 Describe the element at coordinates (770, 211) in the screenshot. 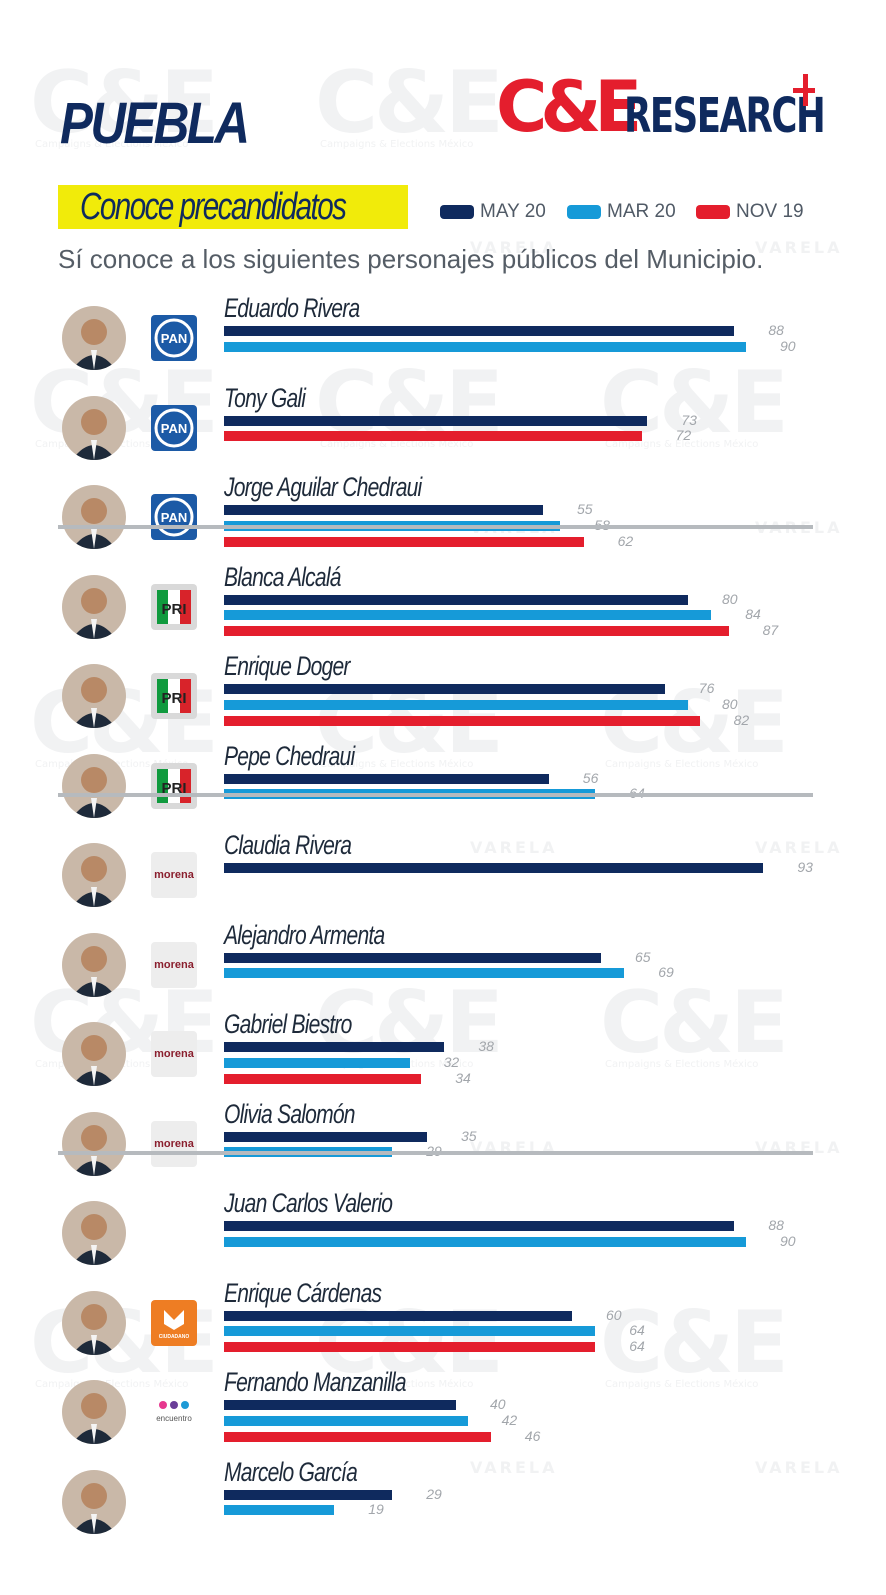

I see `legend-label: NOV 19` at that location.